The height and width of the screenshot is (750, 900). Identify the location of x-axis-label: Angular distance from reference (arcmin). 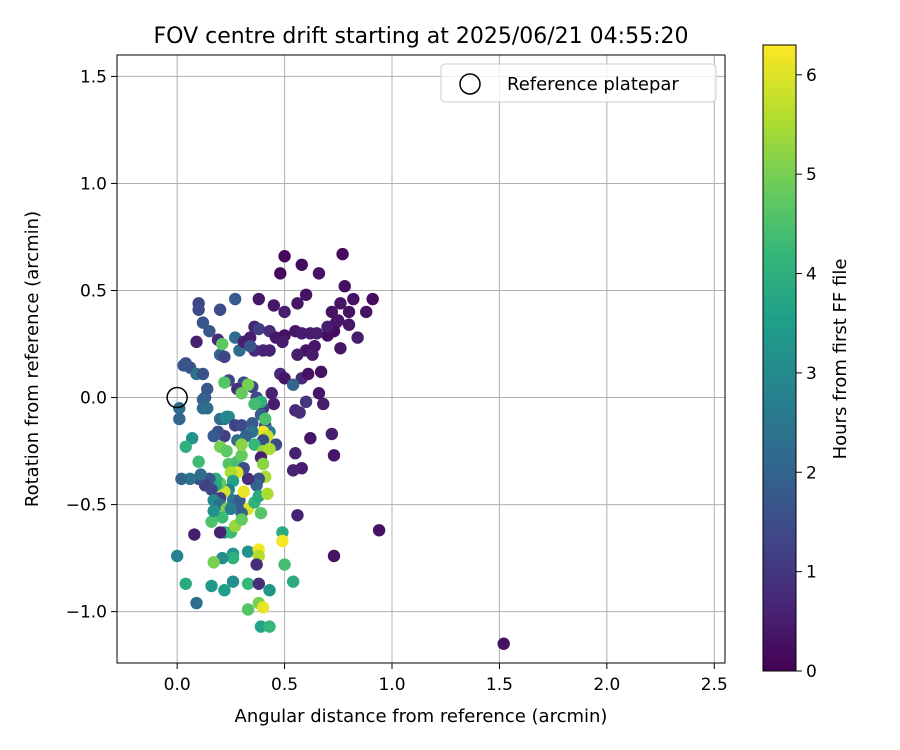
(421, 716).